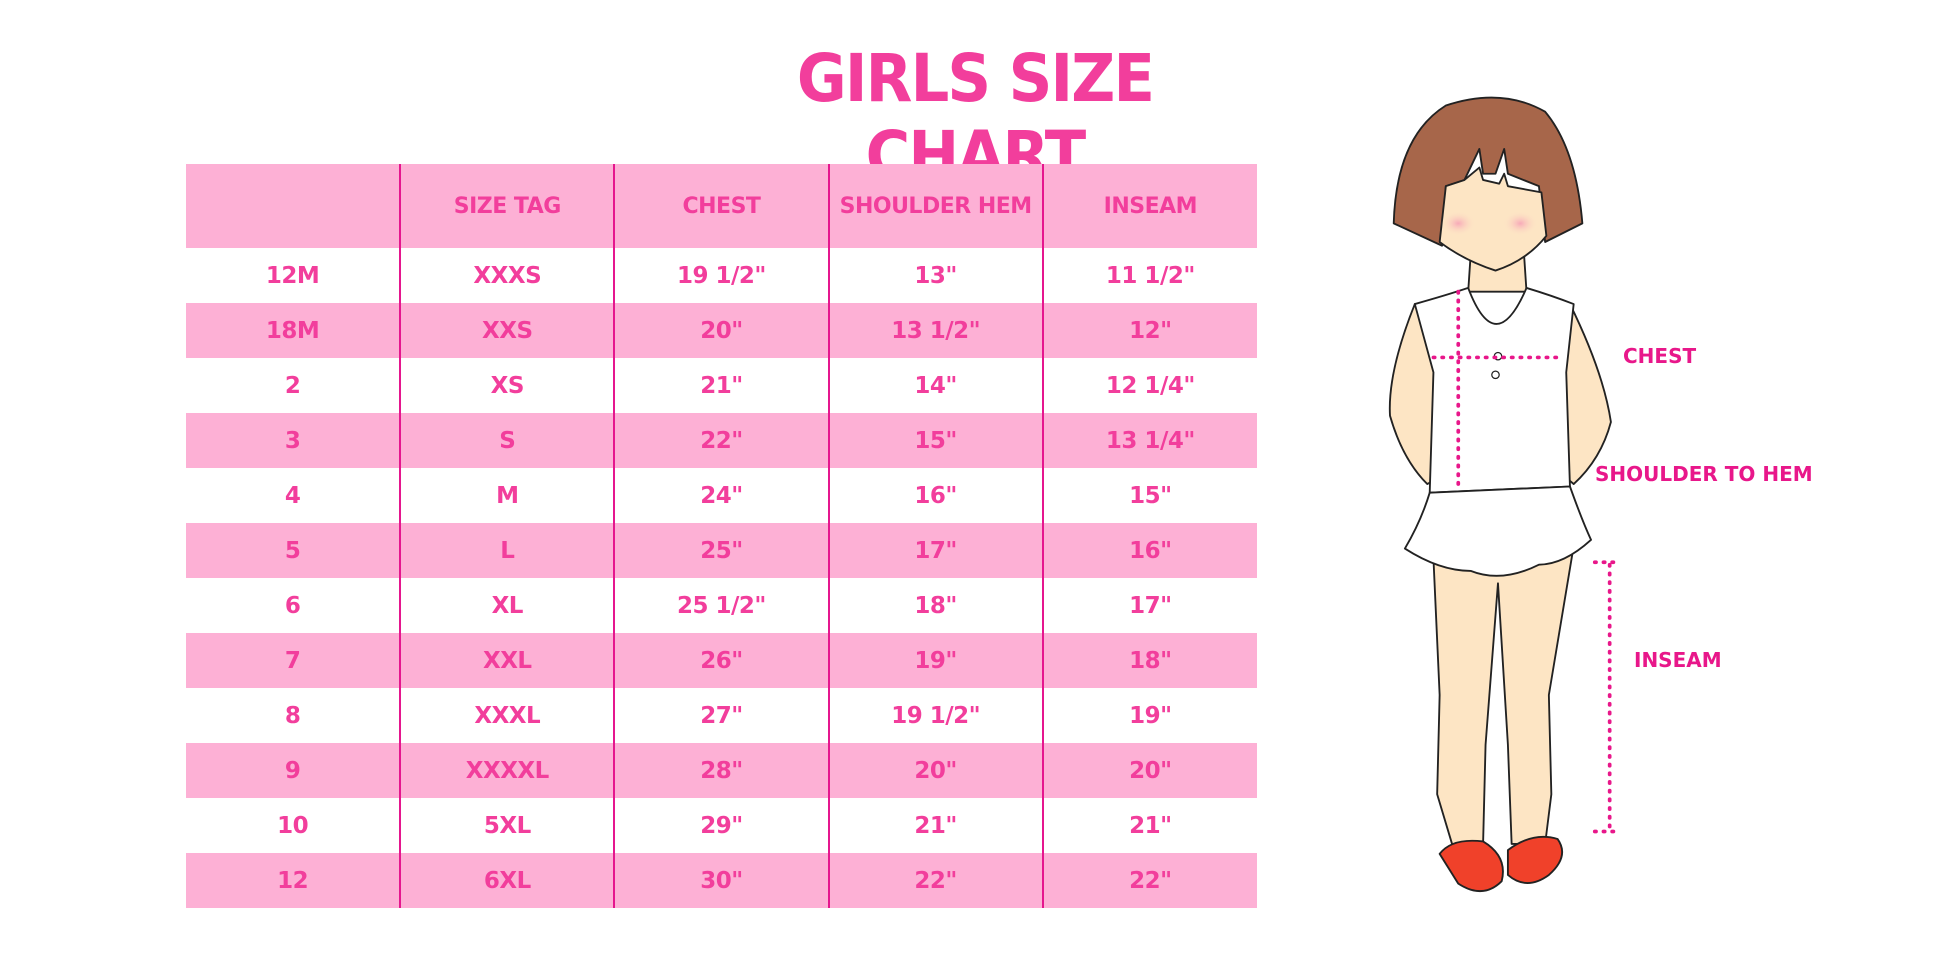 This screenshot has width=1946, height=973. I want to click on table-cell: 7, so click(293, 660).